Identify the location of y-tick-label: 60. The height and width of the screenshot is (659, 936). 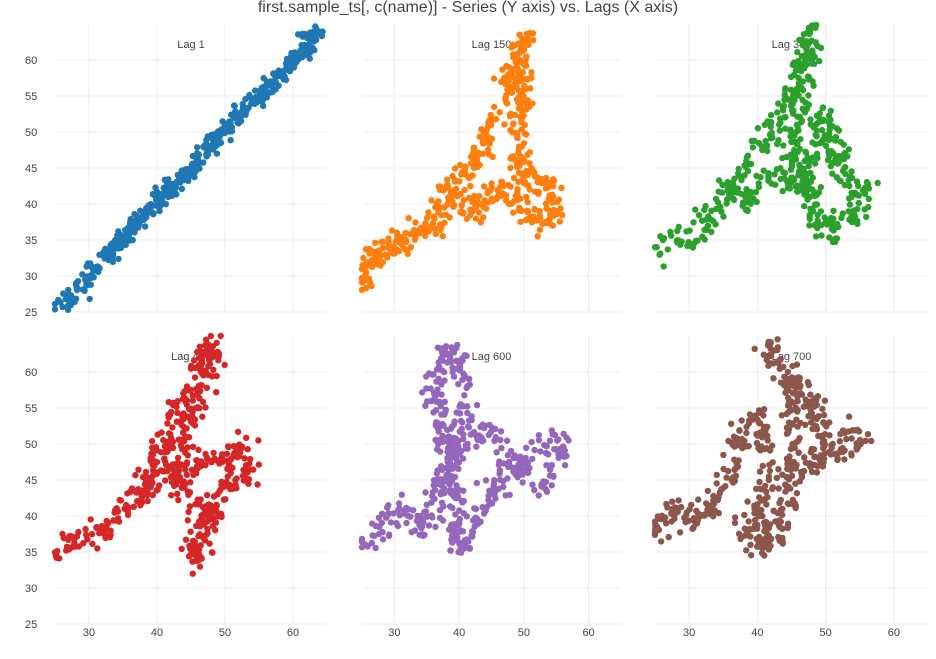
(31, 61).